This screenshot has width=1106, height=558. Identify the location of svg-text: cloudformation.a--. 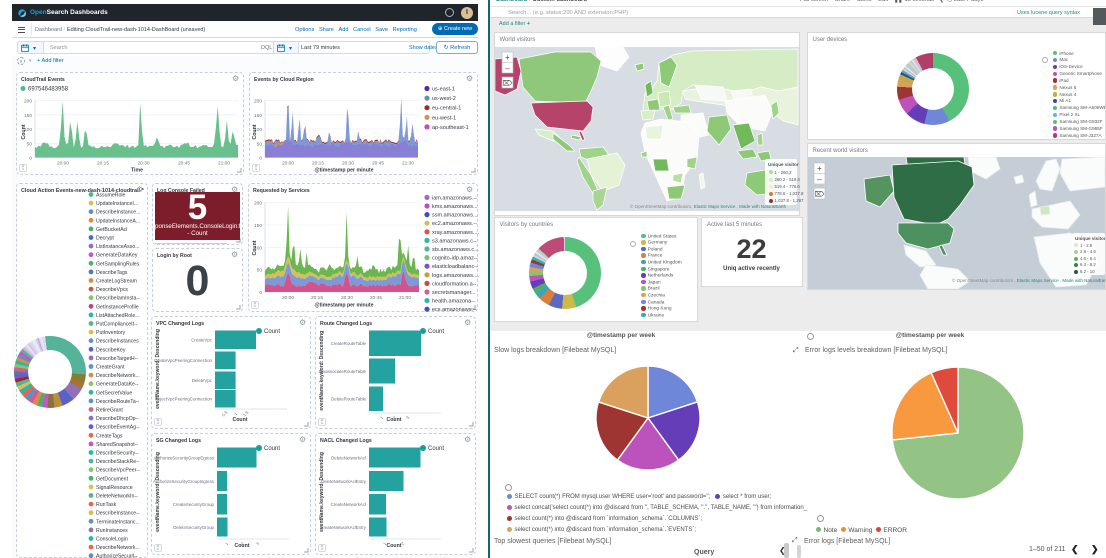
(454, 284).